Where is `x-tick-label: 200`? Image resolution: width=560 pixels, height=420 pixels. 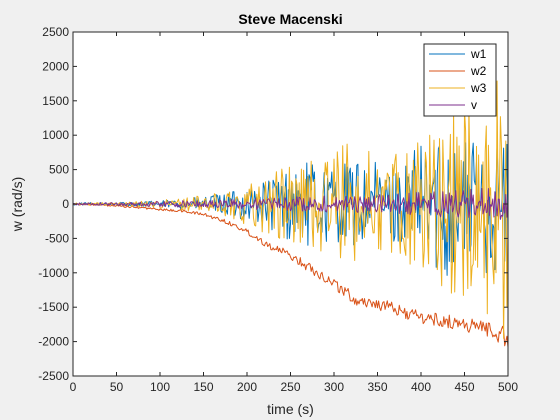
x-tick-label: 200 is located at coordinates (247, 387).